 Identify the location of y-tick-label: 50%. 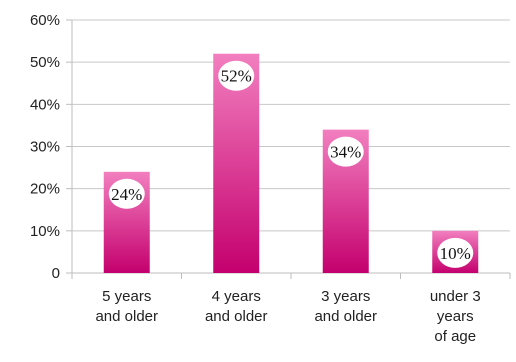
(45, 62).